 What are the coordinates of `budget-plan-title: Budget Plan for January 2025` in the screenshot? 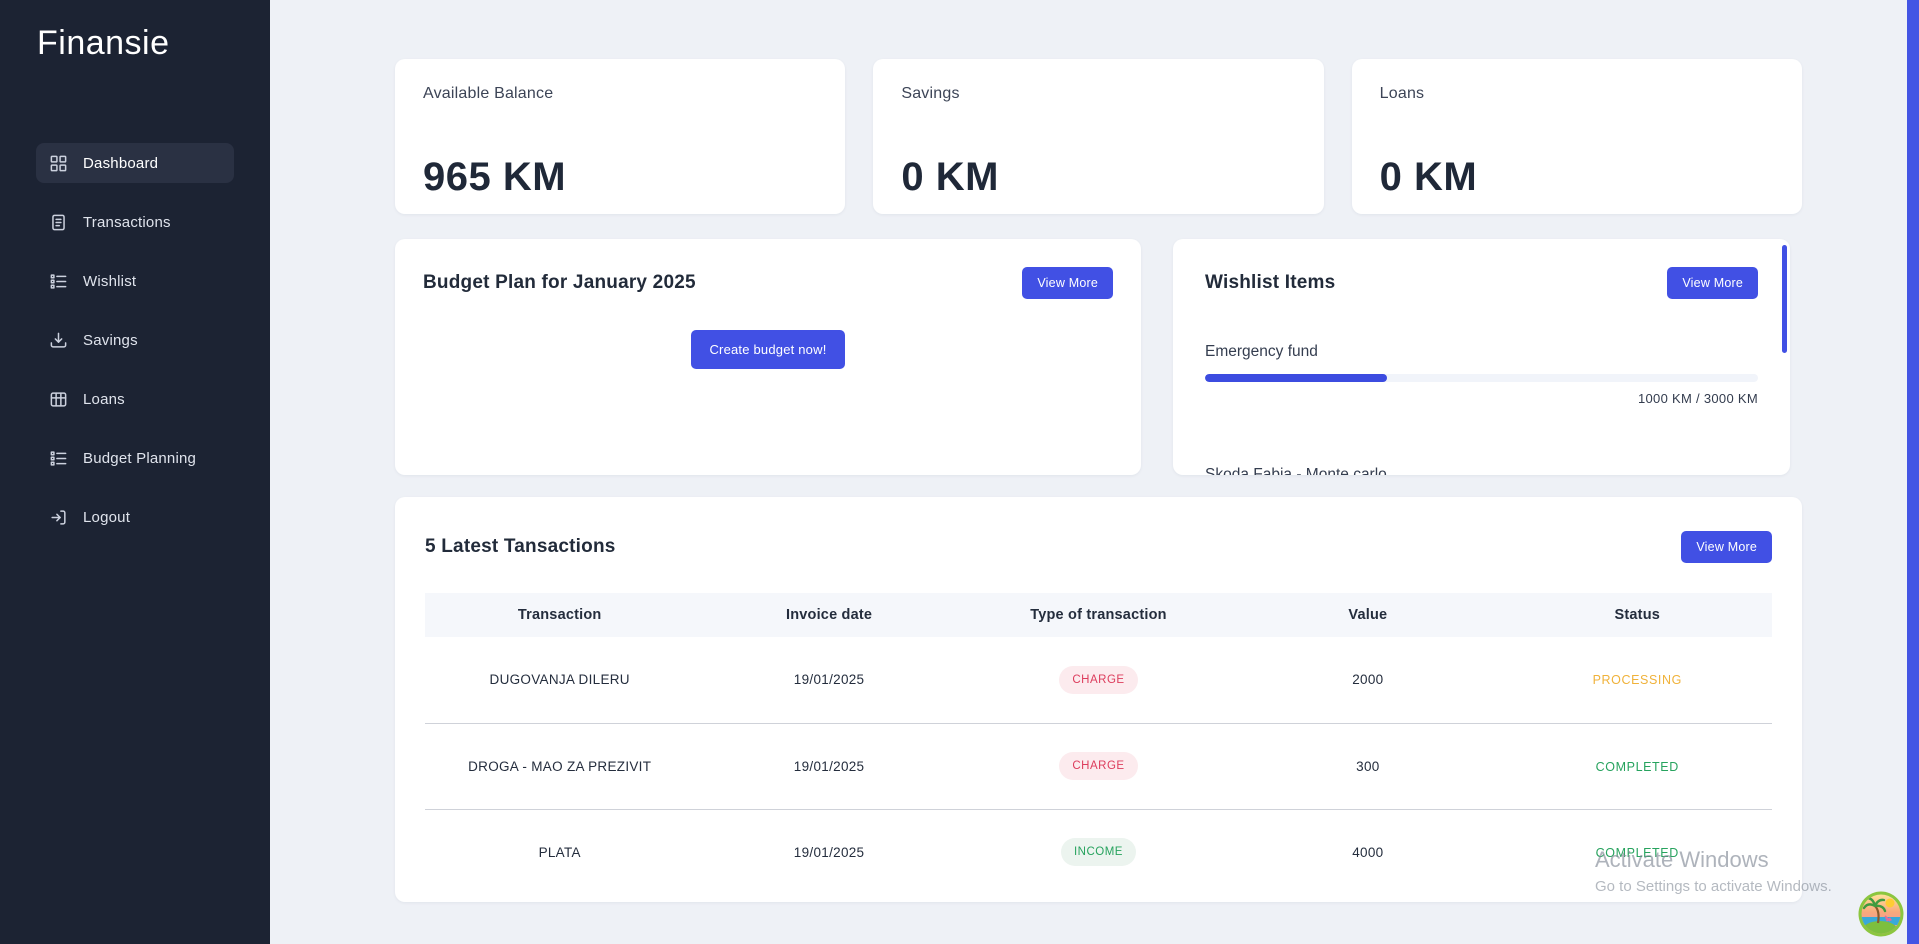 It's located at (559, 282).